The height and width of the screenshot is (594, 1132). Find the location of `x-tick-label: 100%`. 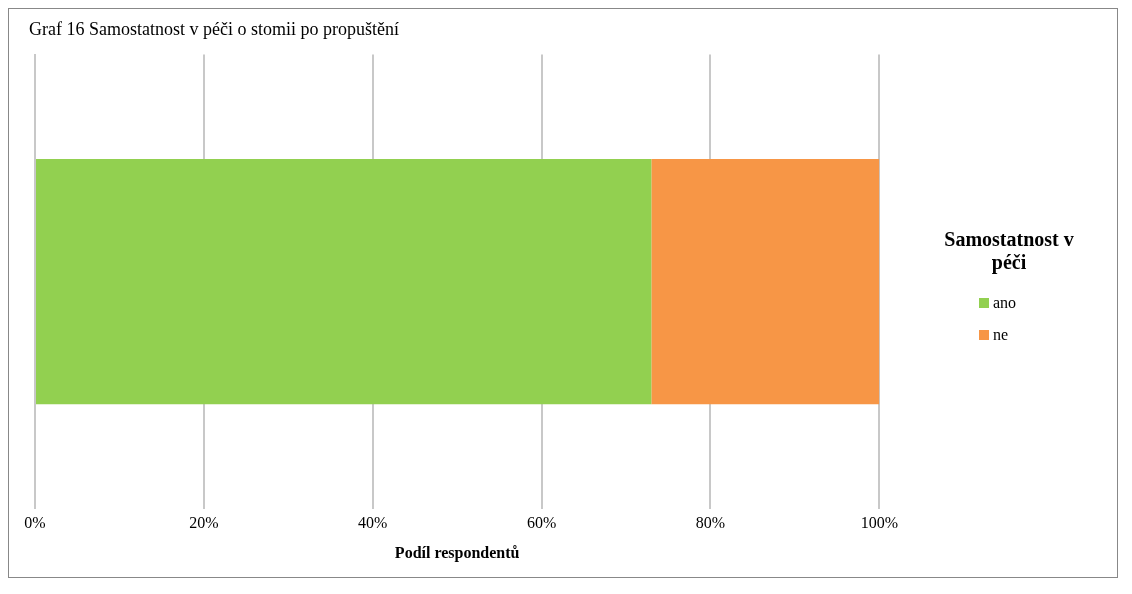

x-tick-label: 100% is located at coordinates (879, 523).